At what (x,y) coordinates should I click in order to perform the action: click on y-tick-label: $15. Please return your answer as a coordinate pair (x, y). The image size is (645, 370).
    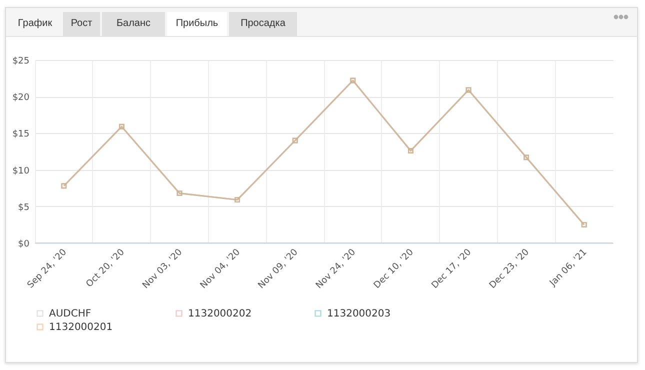
    Looking at the image, I should click on (21, 135).